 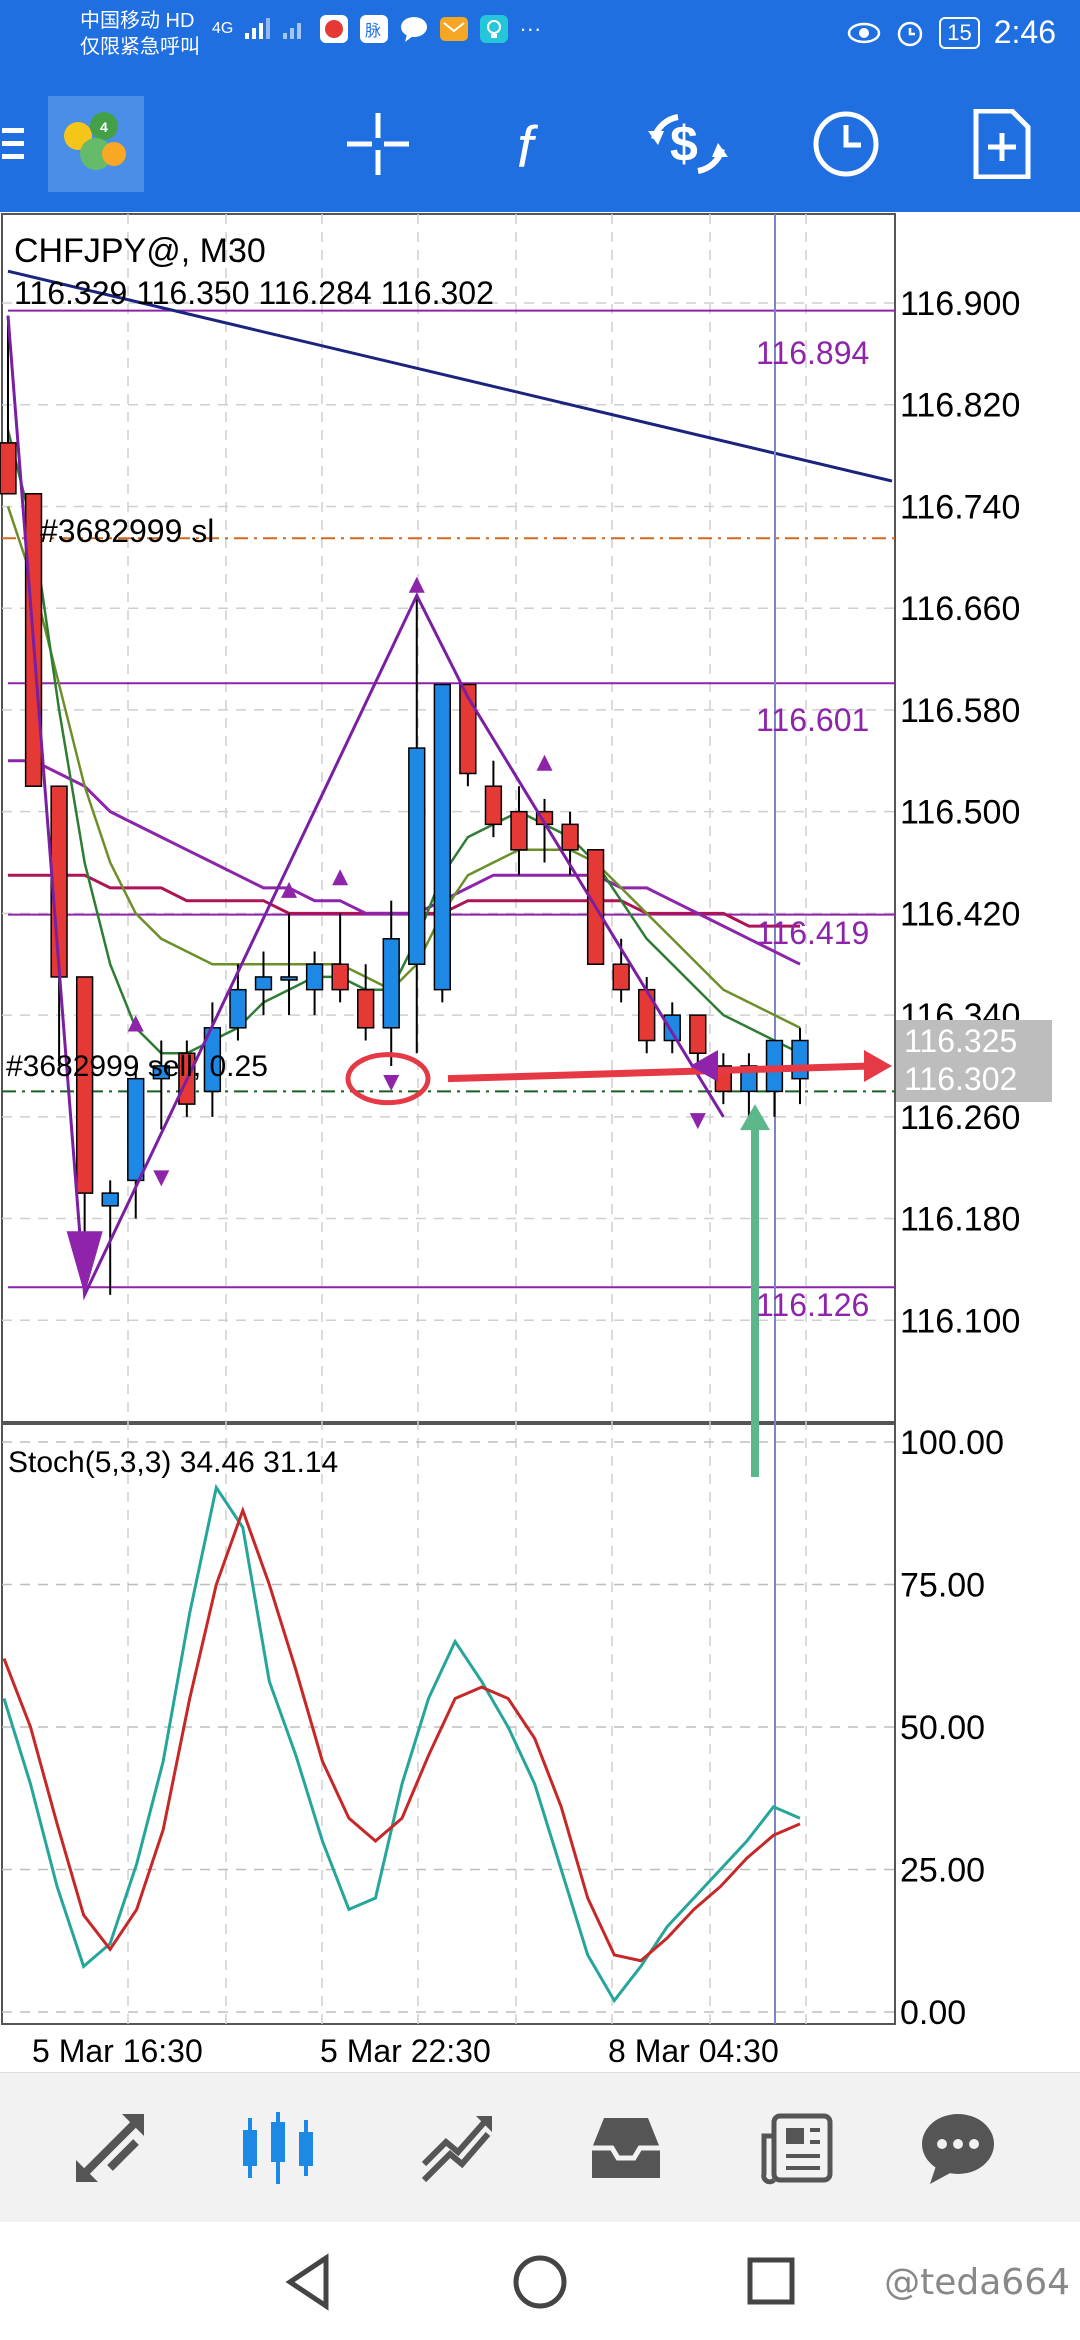 I want to click on red-arrow-line, so click(x=659, y=1072).